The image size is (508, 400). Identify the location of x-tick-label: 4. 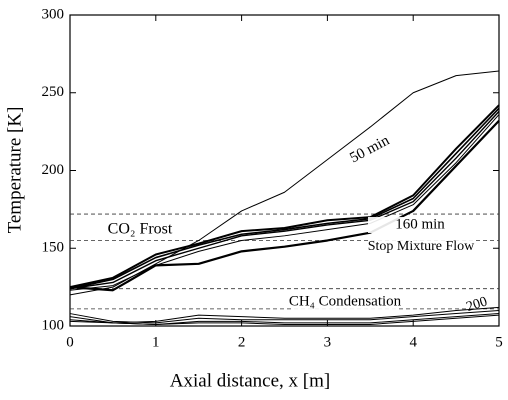
(413, 342).